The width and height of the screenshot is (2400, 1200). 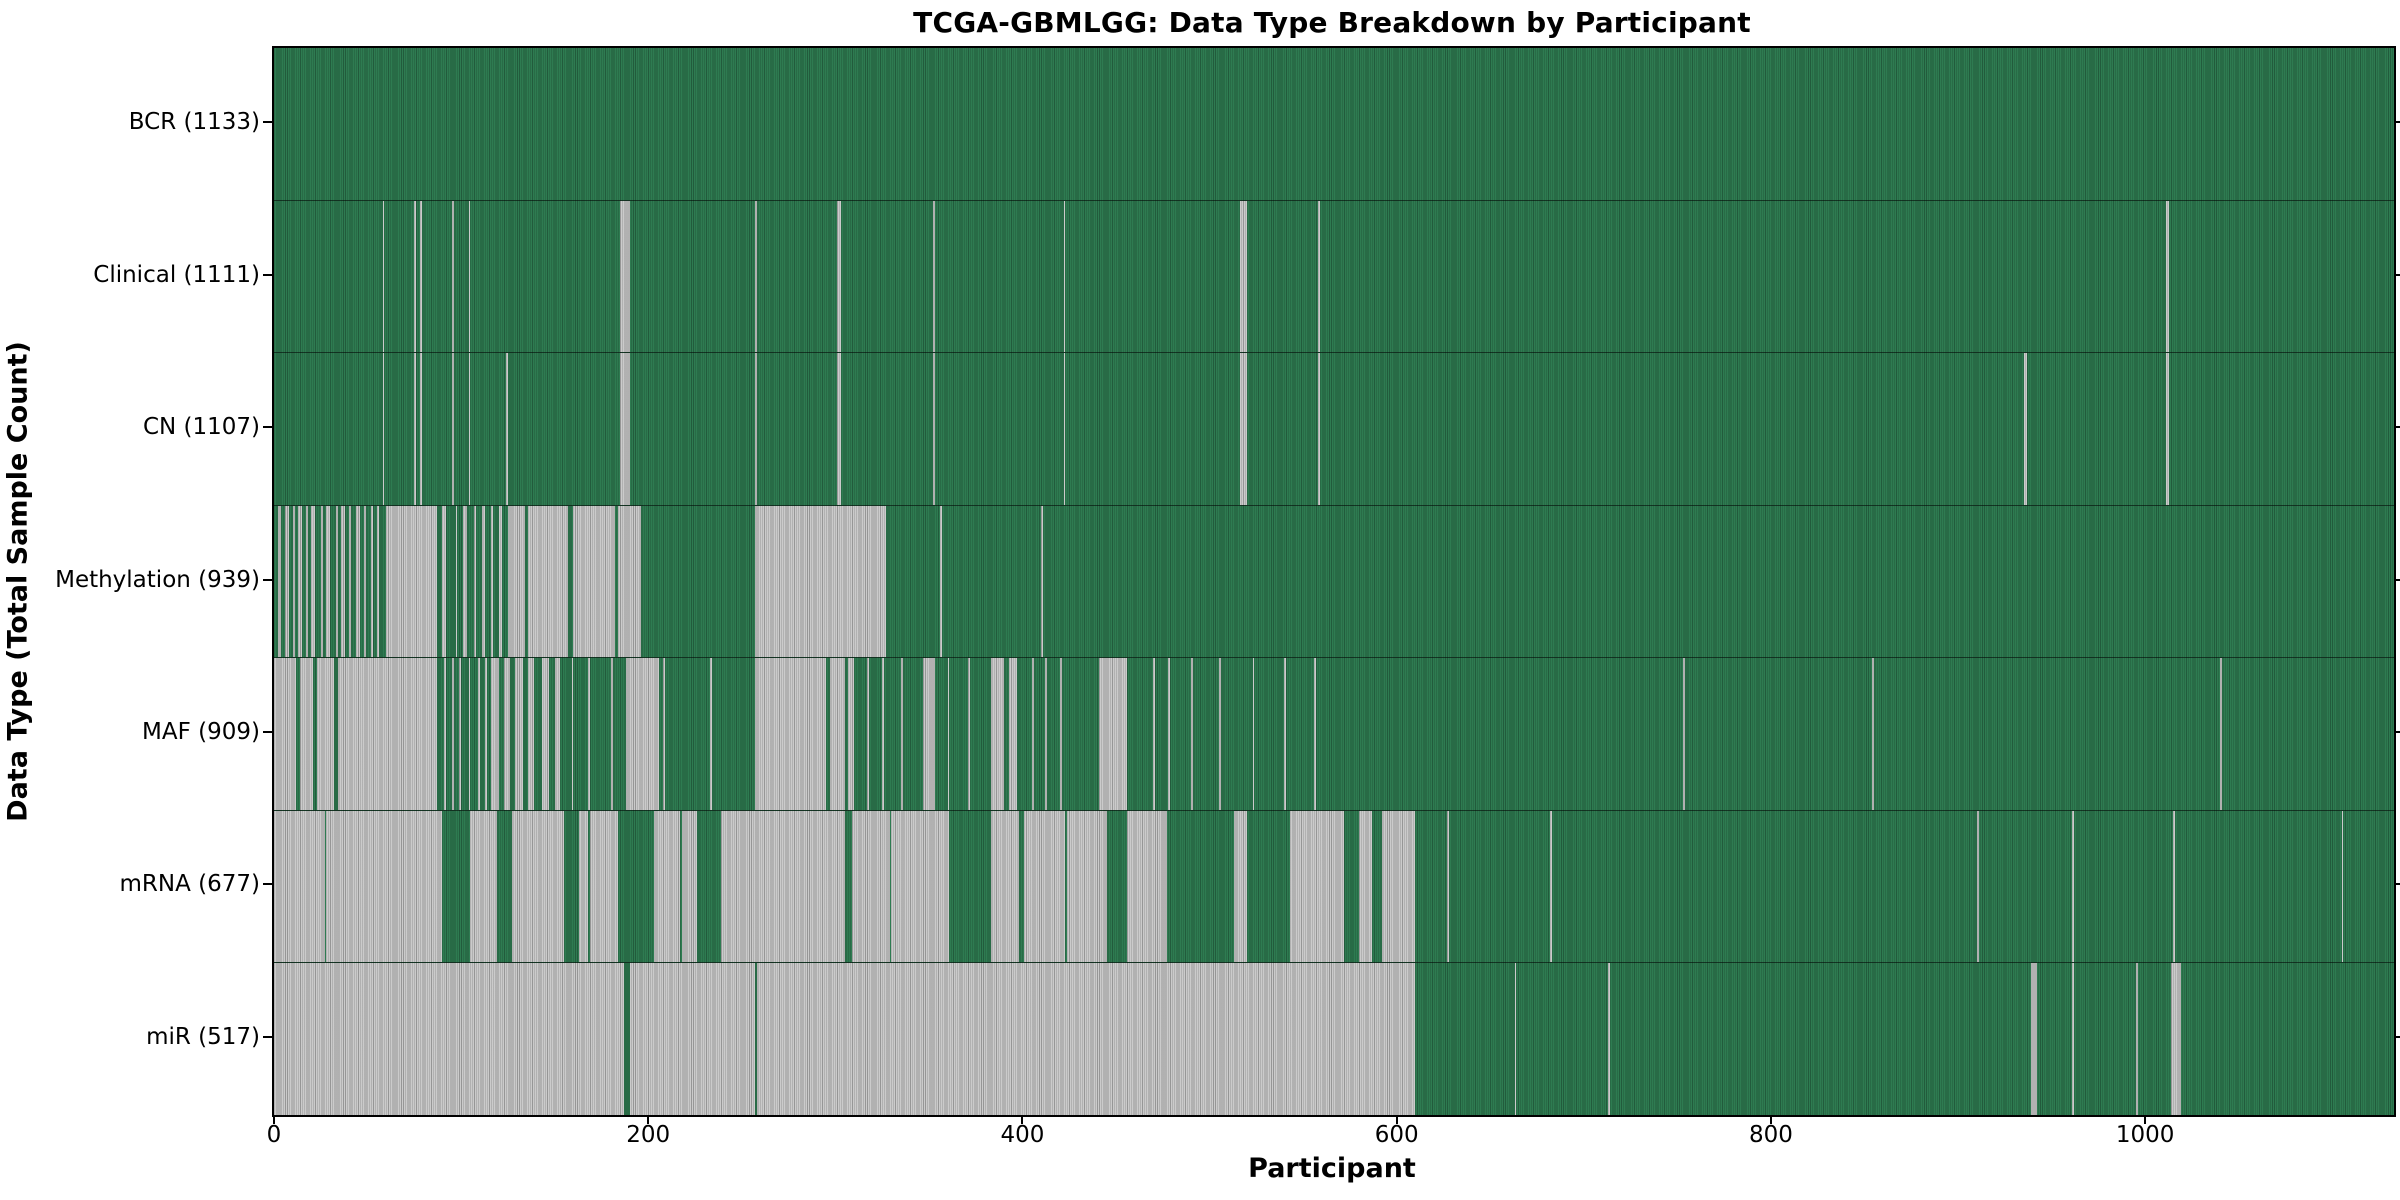 I want to click on x-tick-label: 800, so click(x=1770, y=1135).